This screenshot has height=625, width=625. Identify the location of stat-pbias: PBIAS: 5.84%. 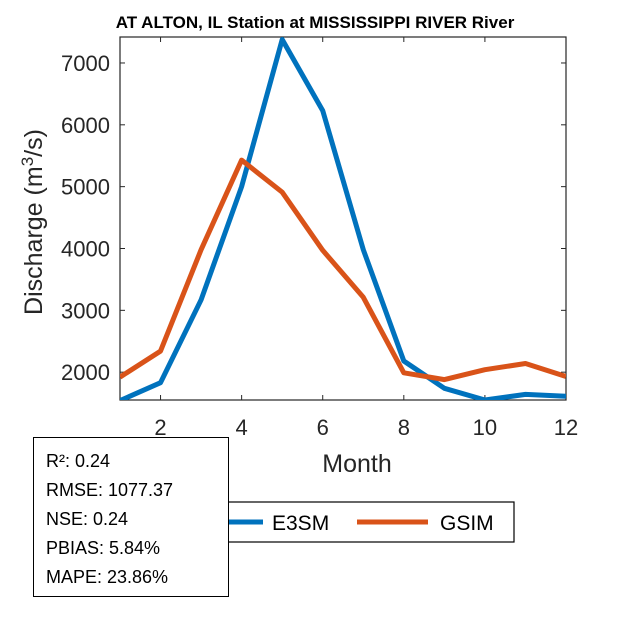
(103, 548).